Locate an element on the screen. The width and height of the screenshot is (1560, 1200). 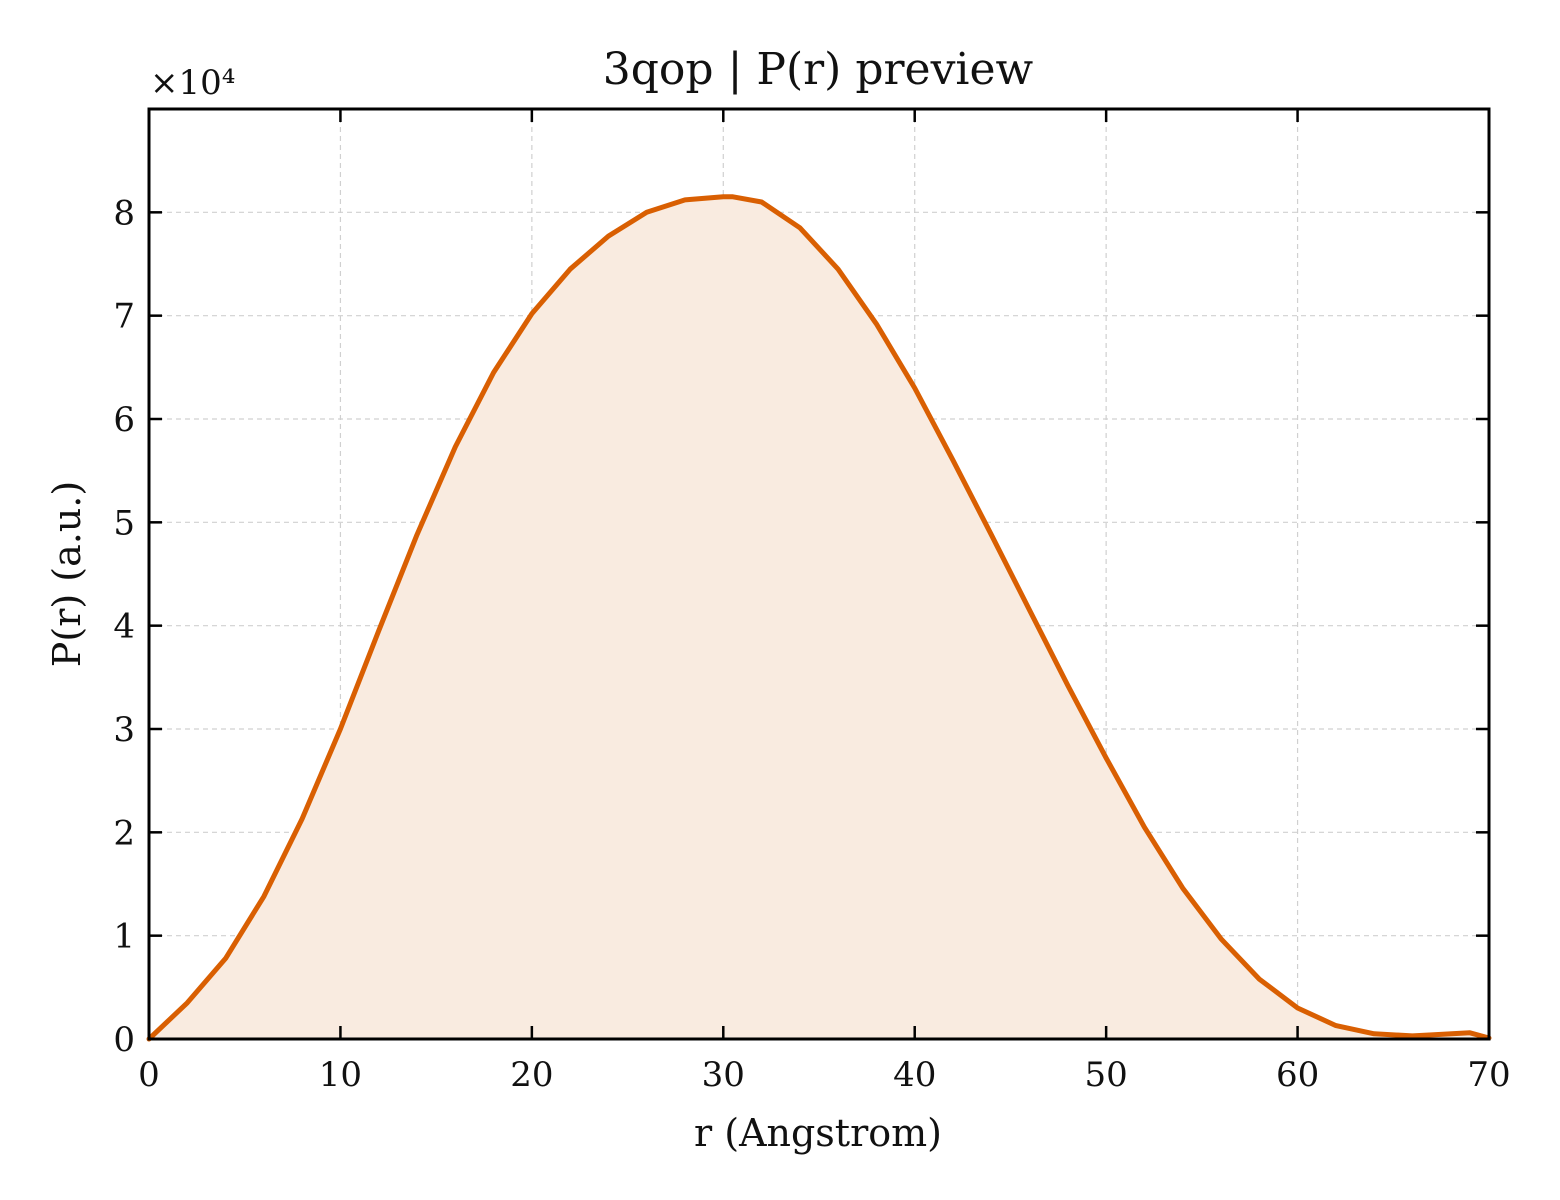
chart-title: 3qop | P(r) preview is located at coordinates (818, 69).